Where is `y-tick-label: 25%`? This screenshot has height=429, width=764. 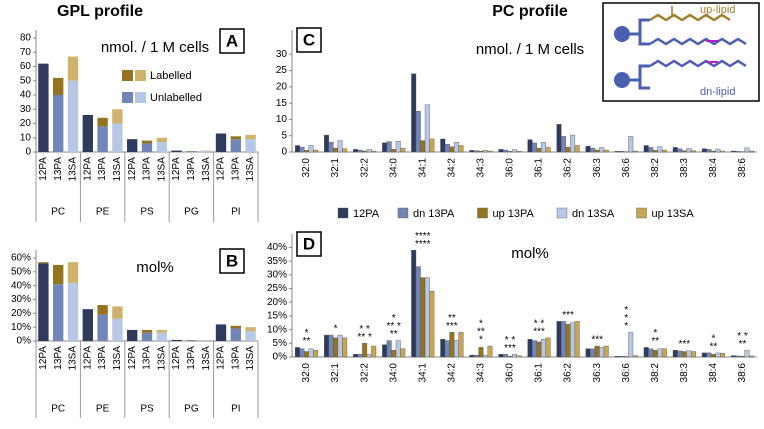
y-tick-label: 25% is located at coordinates (277, 288).